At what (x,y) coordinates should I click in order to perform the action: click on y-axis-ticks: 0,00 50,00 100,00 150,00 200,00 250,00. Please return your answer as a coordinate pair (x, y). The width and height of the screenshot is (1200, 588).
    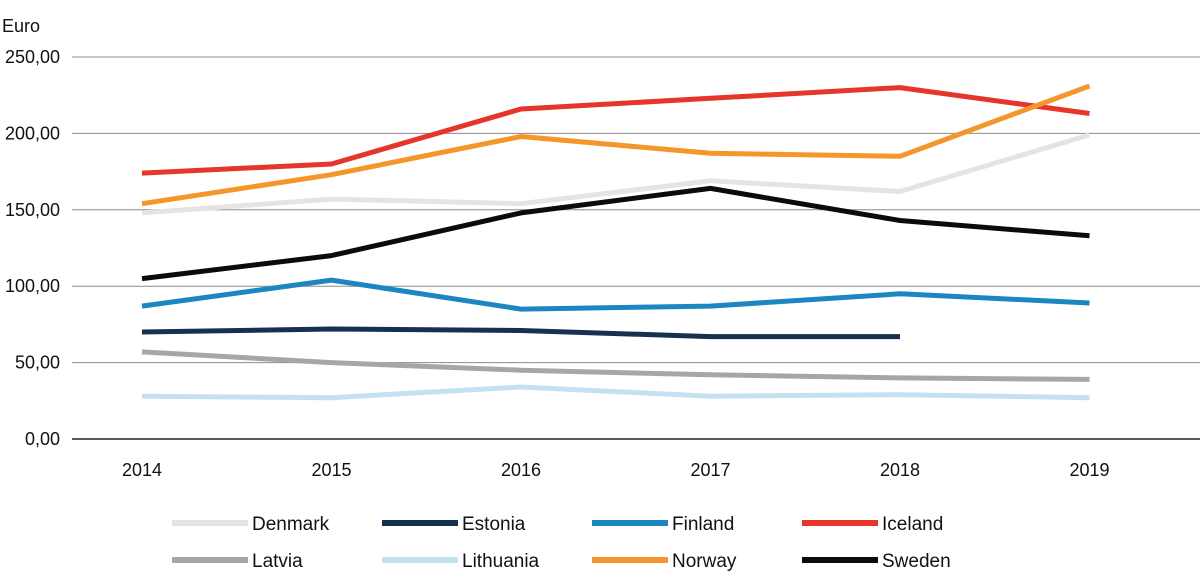
    Looking at the image, I should click on (32, 248).